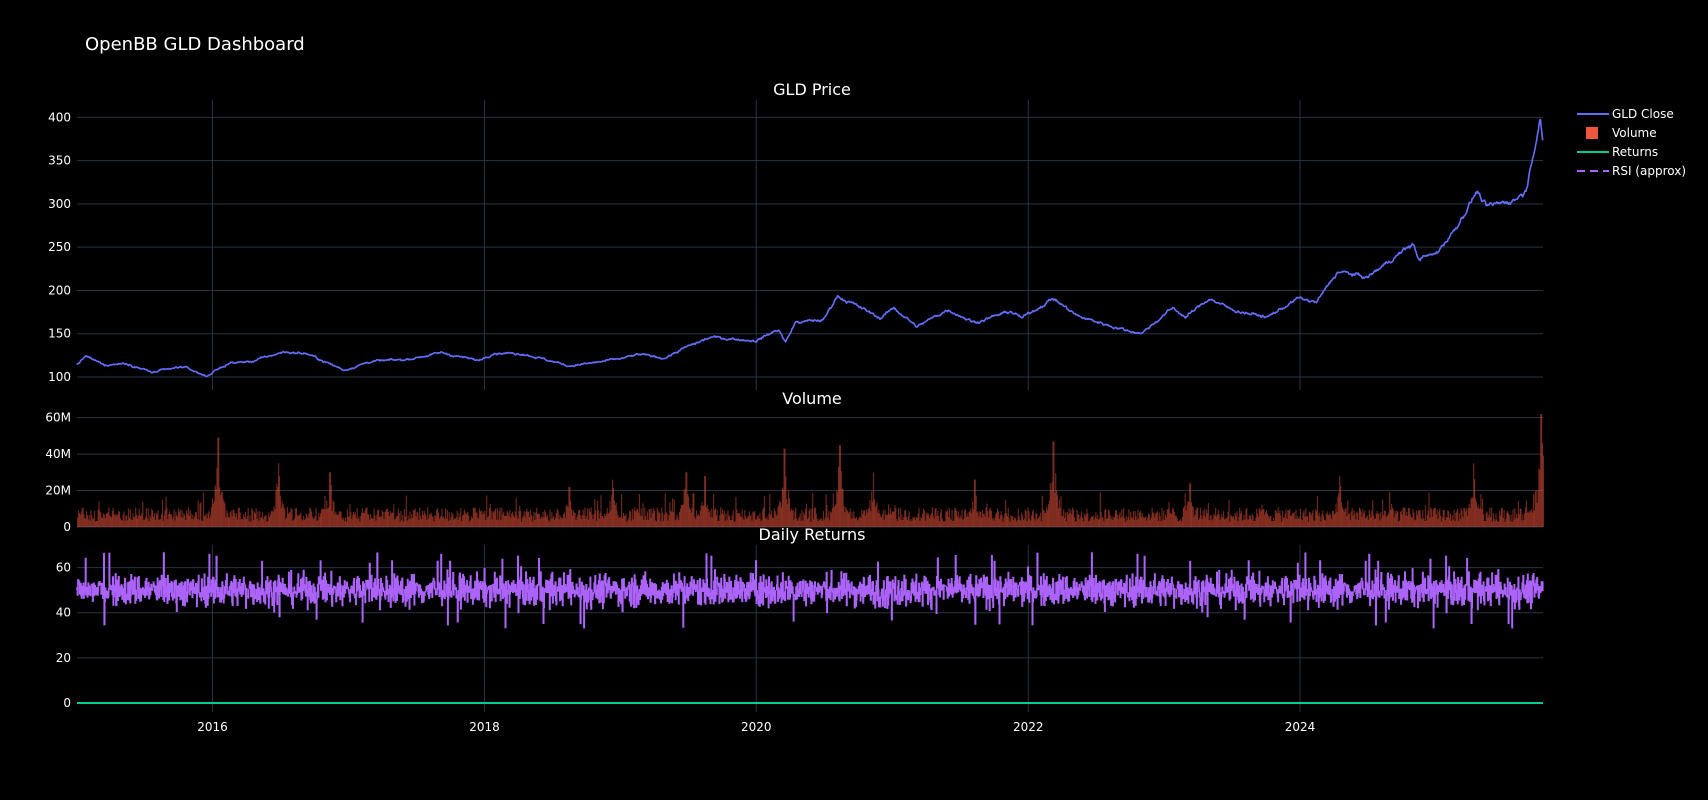 The width and height of the screenshot is (1708, 800). I want to click on legend-item-volume: Volume, so click(1621, 133).